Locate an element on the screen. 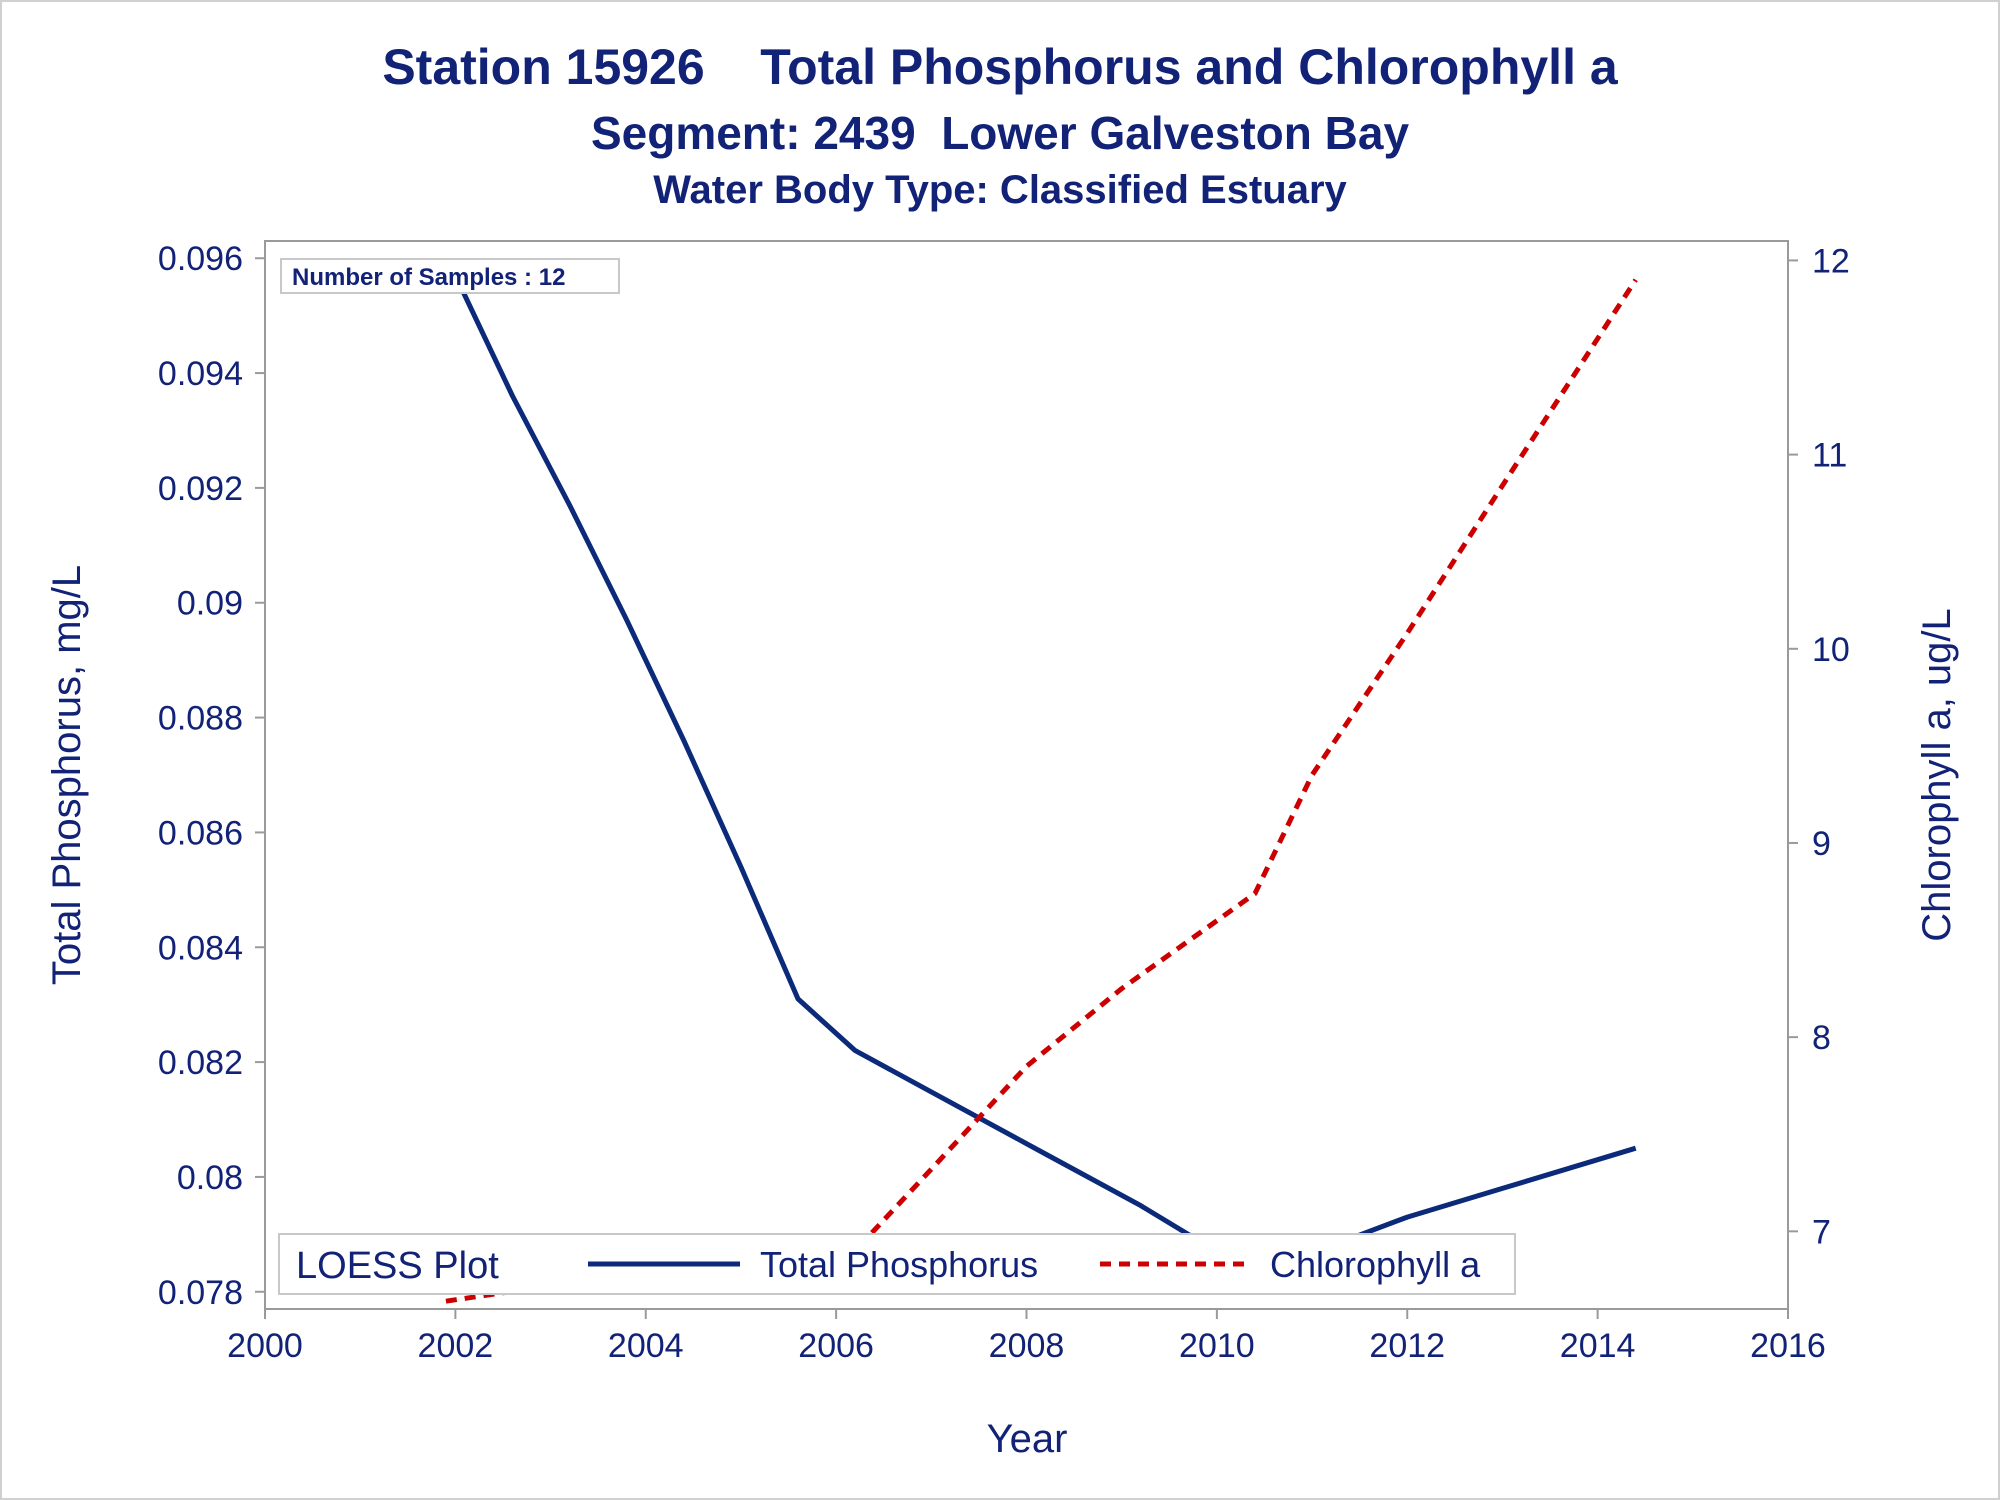 This screenshot has width=2000, height=1500. y-tick-label: 0.082 is located at coordinates (200, 1063).